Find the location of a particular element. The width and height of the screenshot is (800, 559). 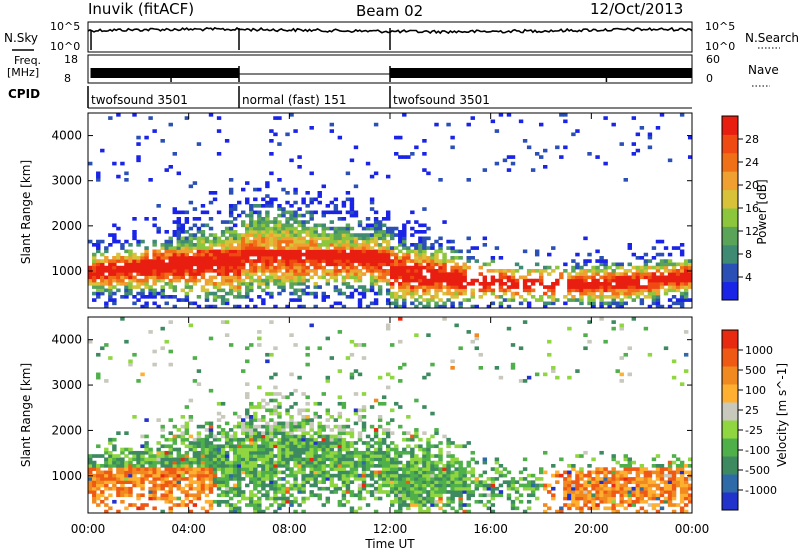

nsearch-label: N.Search is located at coordinates (772, 38).